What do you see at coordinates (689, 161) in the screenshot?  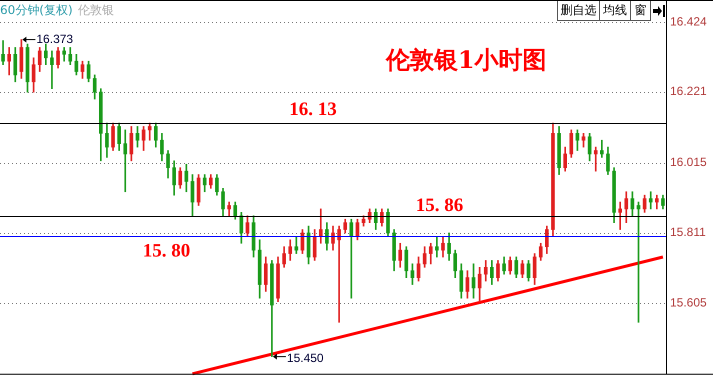 I see `y-tick-label: 16.015` at bounding box center [689, 161].